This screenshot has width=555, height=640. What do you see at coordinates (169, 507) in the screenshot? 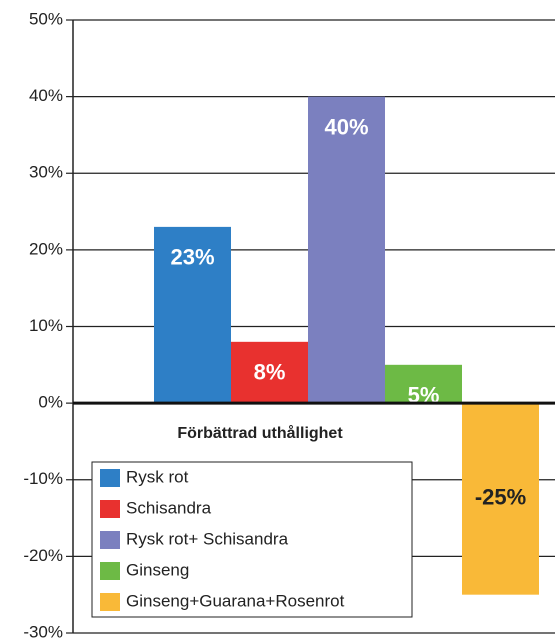
I see `legend-label: Schisandra` at bounding box center [169, 507].